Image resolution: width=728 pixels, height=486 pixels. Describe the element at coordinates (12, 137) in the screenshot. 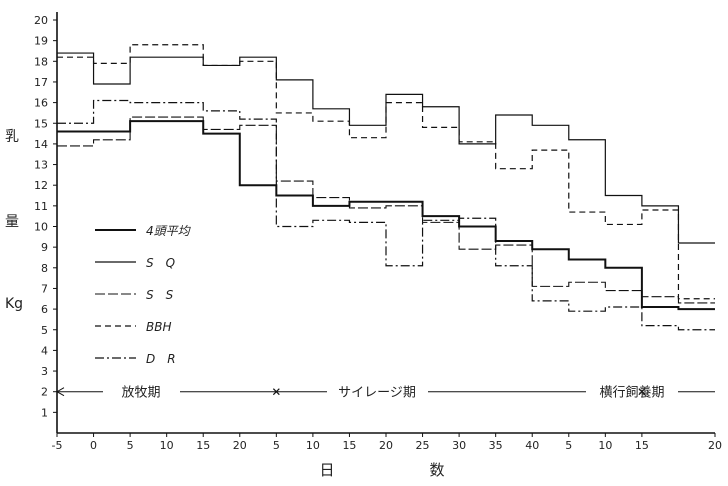

I see `y-axis-label-char-1: 乳` at that location.